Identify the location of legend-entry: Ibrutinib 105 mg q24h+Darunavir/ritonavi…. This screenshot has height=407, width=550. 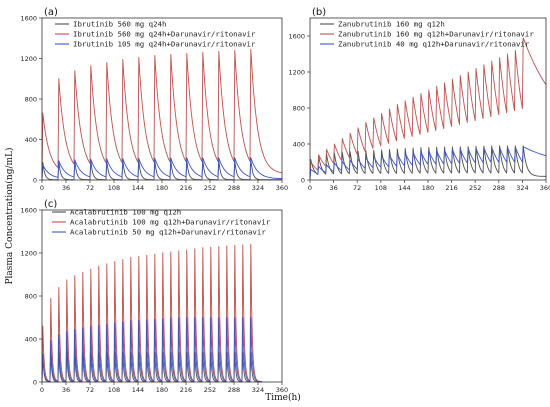
(164, 44).